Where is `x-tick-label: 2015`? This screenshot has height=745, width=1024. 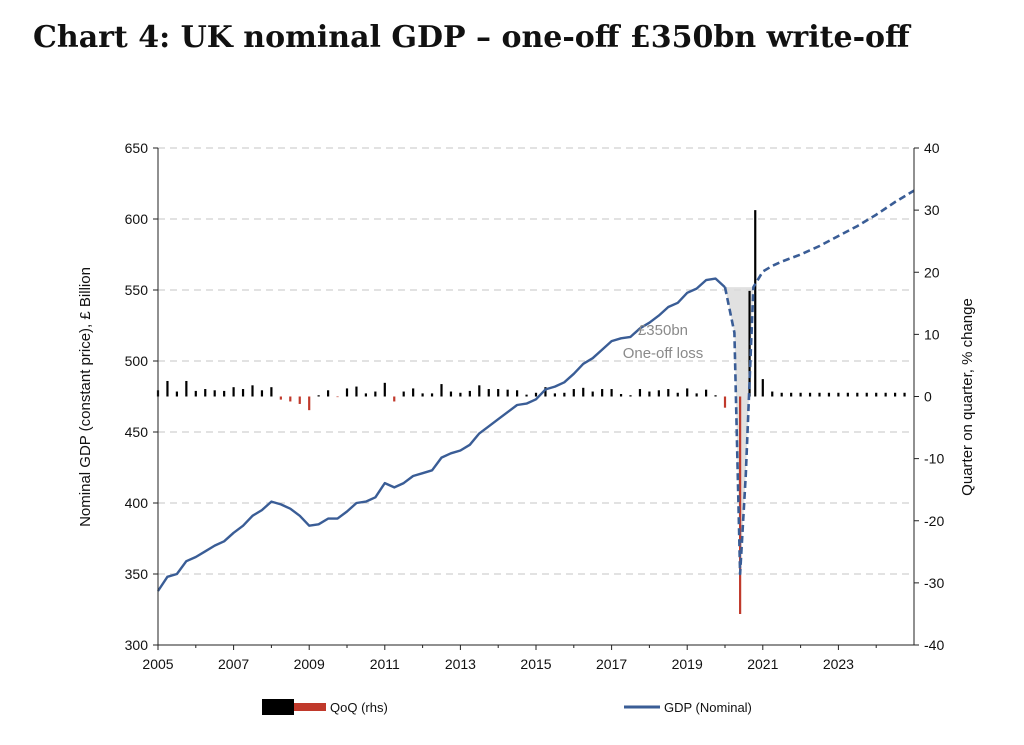 x-tick-label: 2015 is located at coordinates (535, 664).